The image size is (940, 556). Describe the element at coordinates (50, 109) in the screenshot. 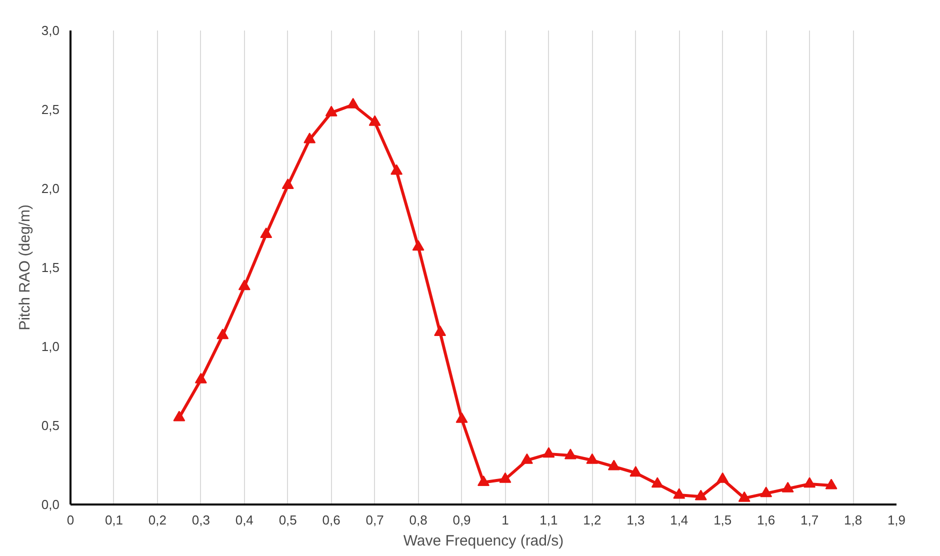

I see `y-tick-label: 2,5` at that location.